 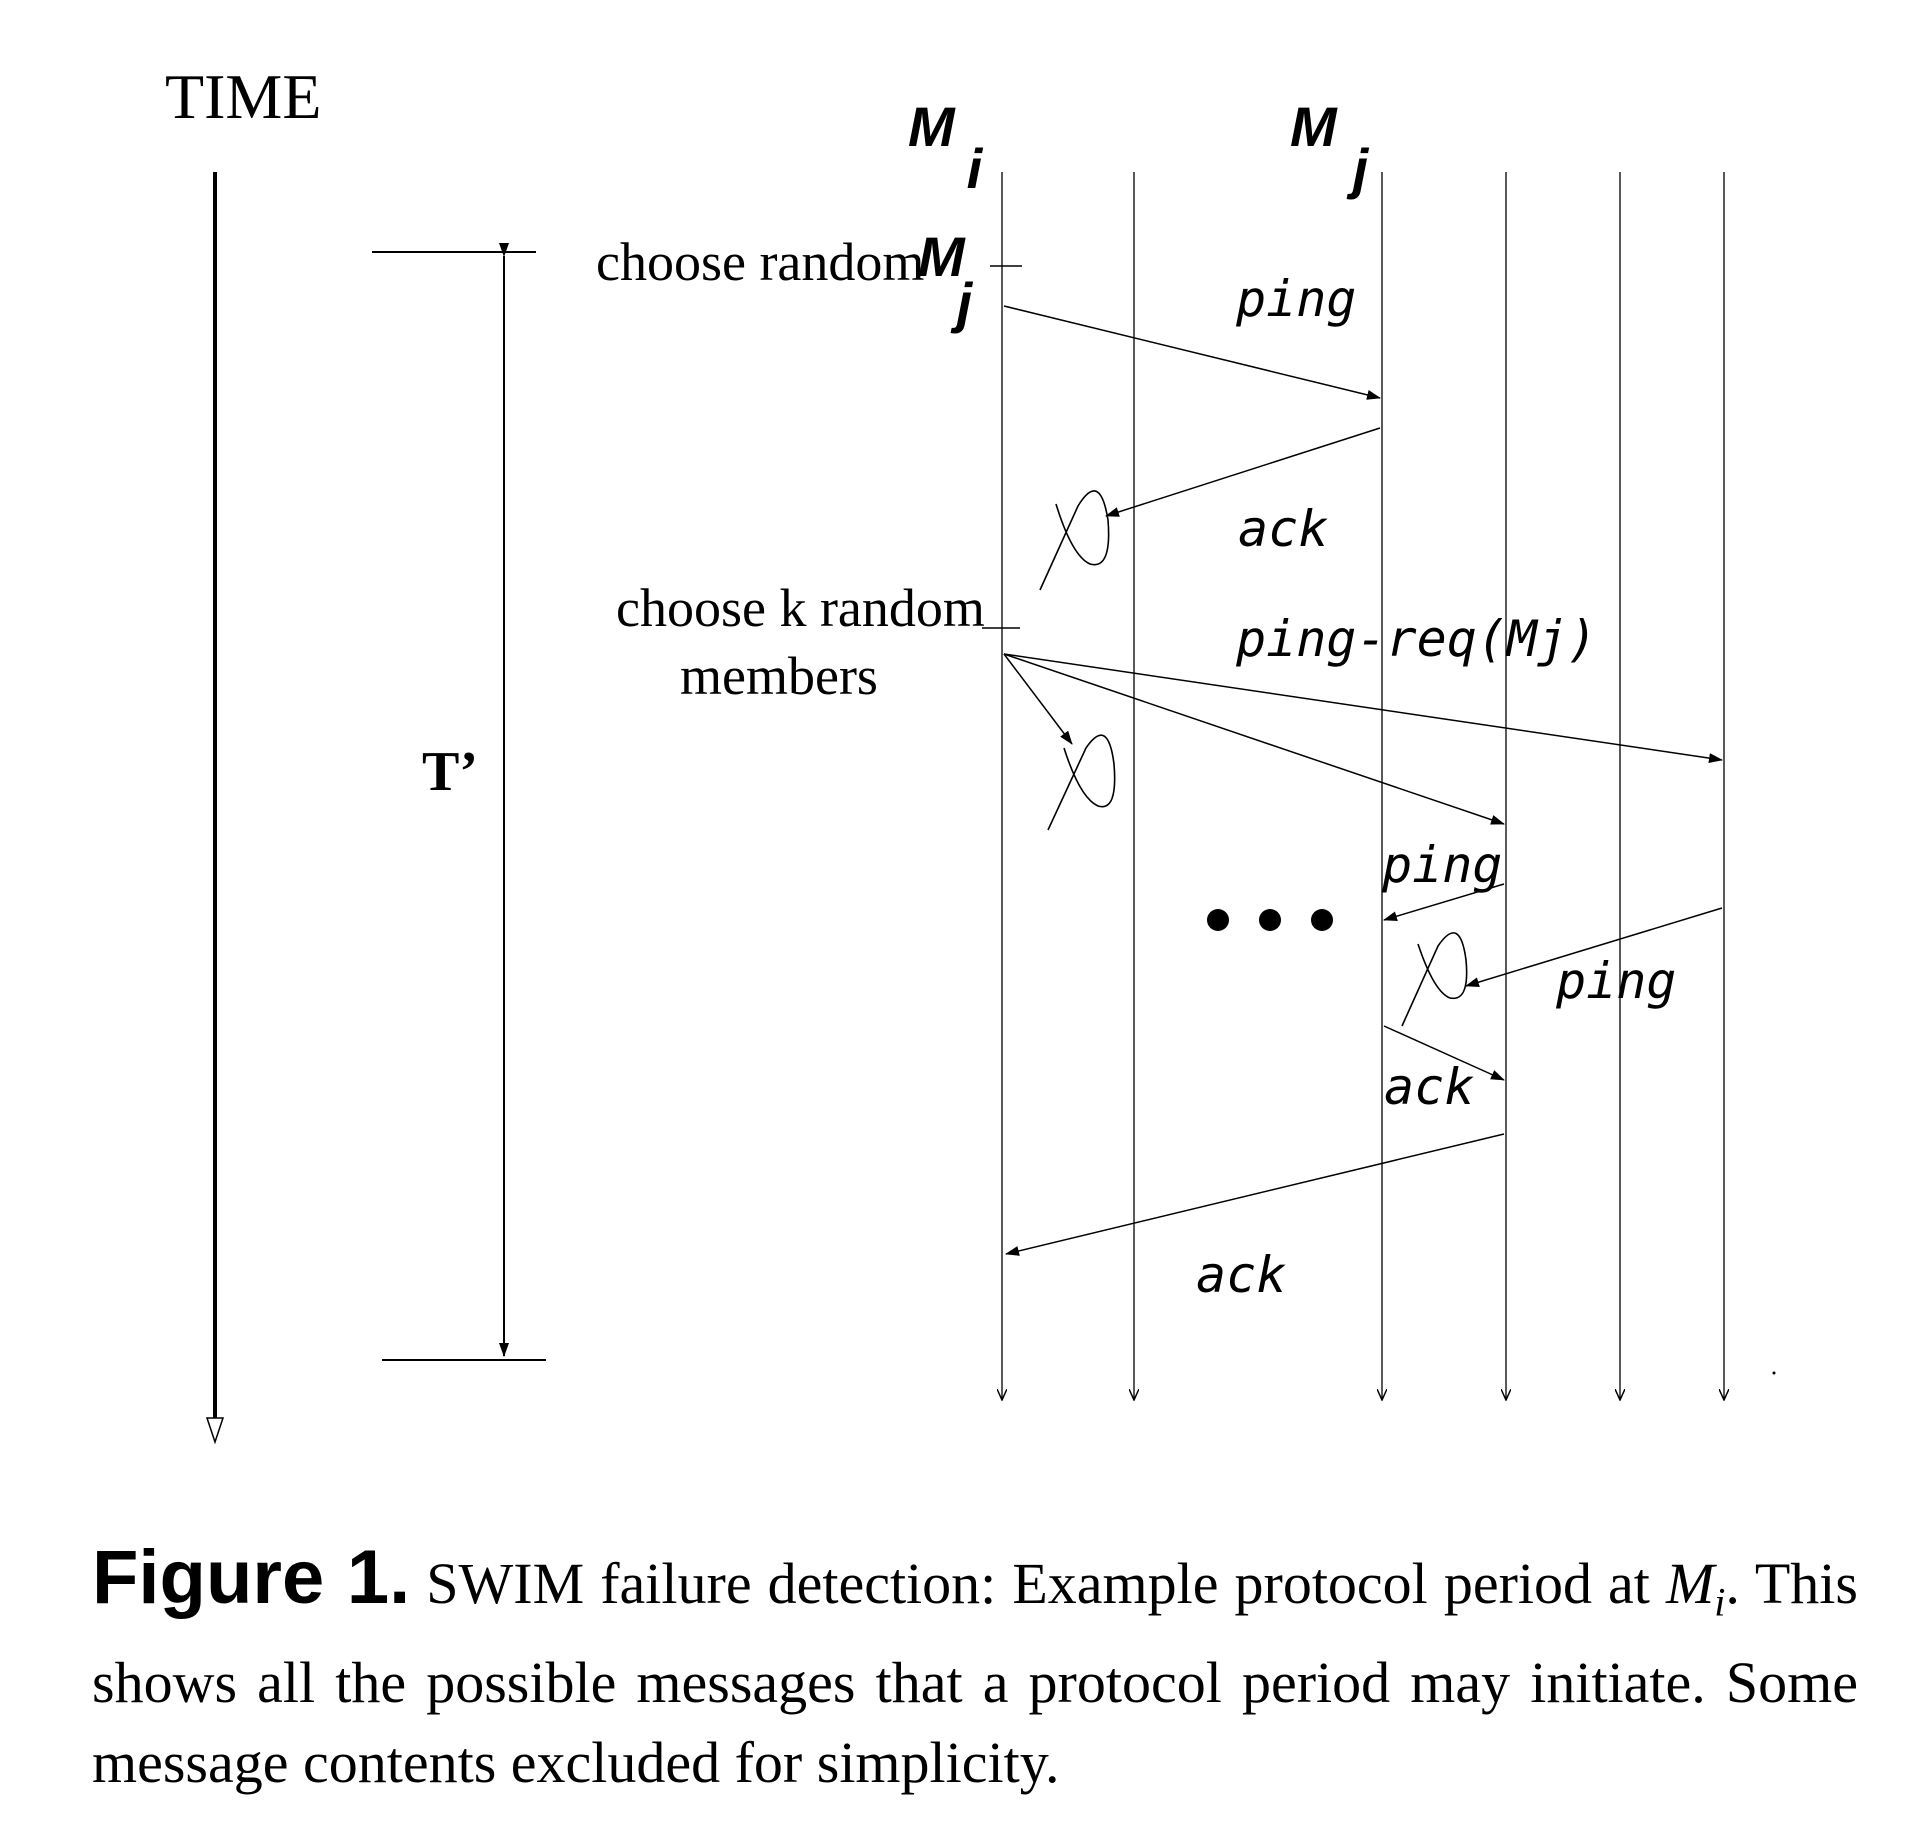 I want to click on ellipsis, so click(x=1270, y=920).